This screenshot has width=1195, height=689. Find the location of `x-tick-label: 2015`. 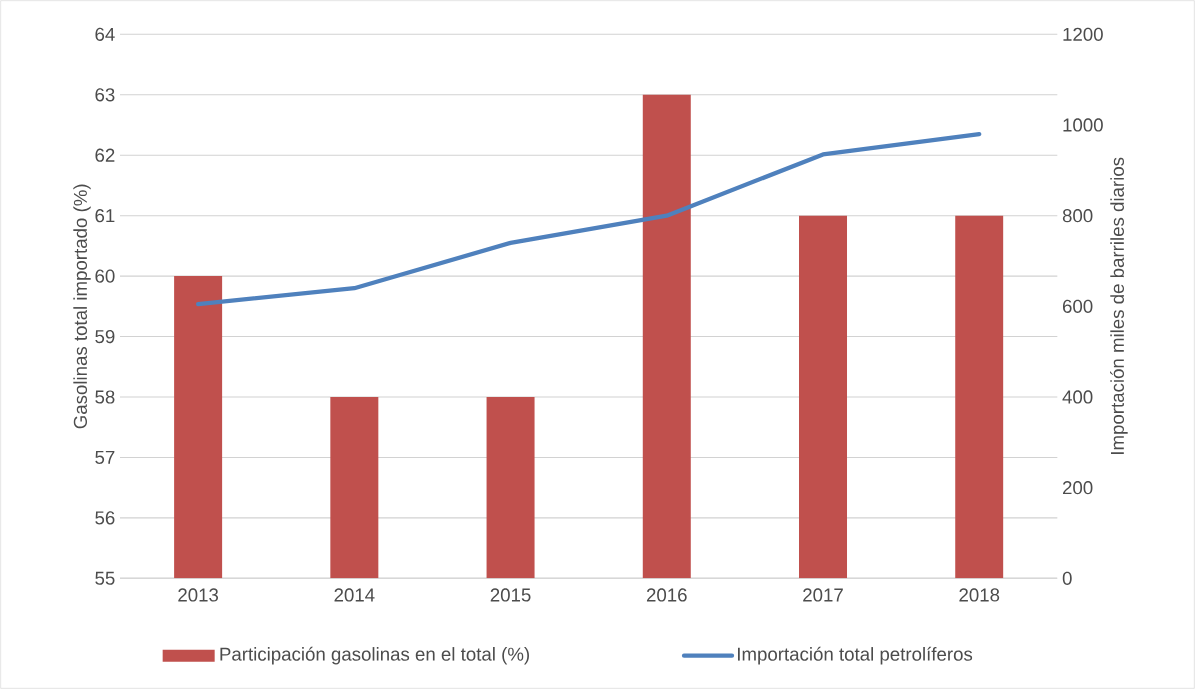

x-tick-label: 2015 is located at coordinates (510, 595).